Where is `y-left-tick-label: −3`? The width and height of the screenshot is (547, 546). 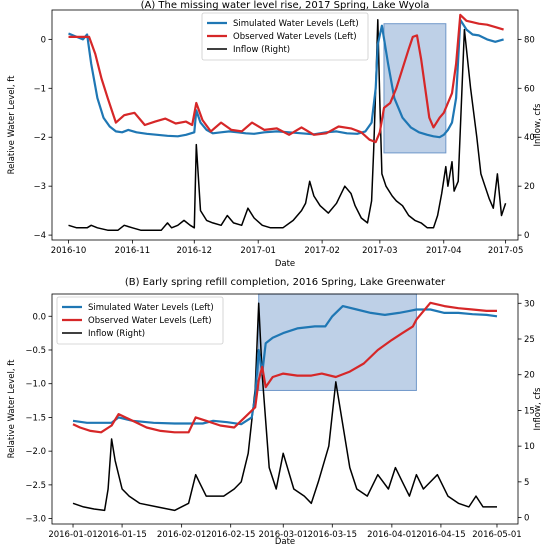
y-left-tick-label: −3 is located at coordinates (39, 187).